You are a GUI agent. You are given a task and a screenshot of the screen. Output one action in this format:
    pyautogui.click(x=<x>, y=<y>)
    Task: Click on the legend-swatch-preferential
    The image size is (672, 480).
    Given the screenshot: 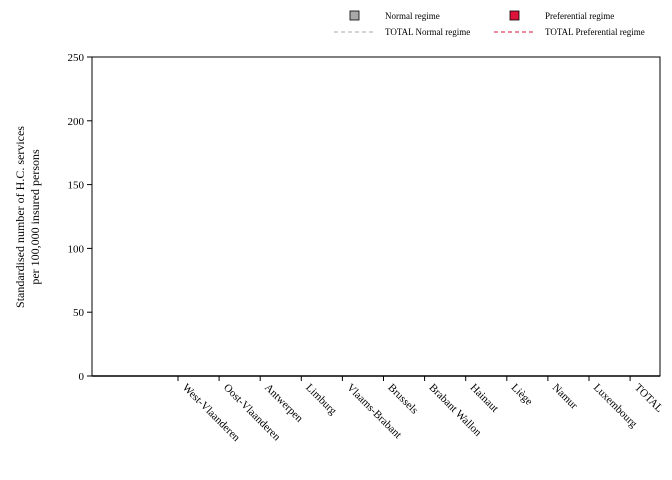 What is the action you would take?
    pyautogui.click(x=514, y=15)
    